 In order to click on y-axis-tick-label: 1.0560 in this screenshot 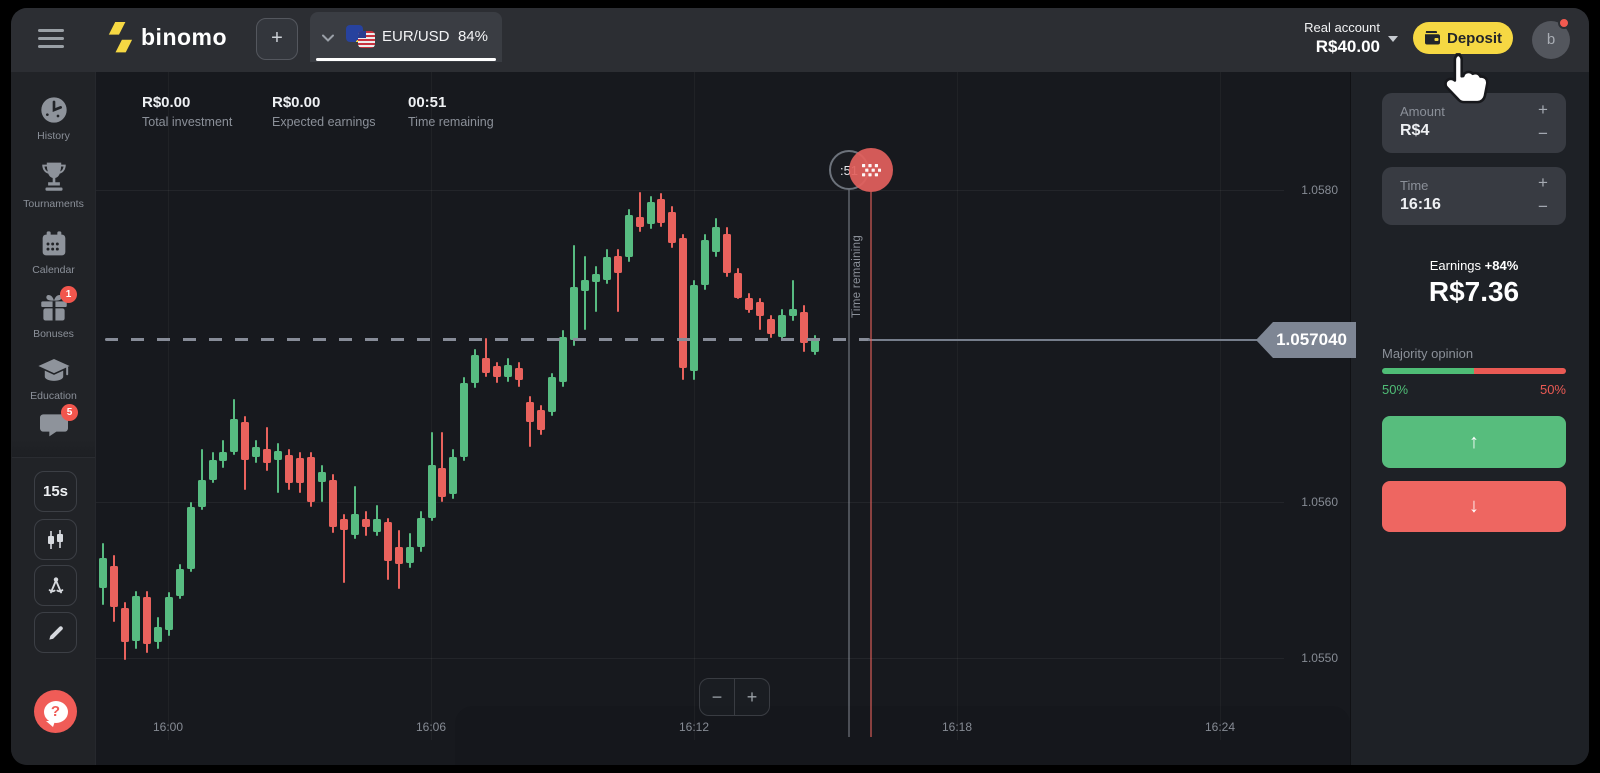, I will do `click(1319, 502)`.